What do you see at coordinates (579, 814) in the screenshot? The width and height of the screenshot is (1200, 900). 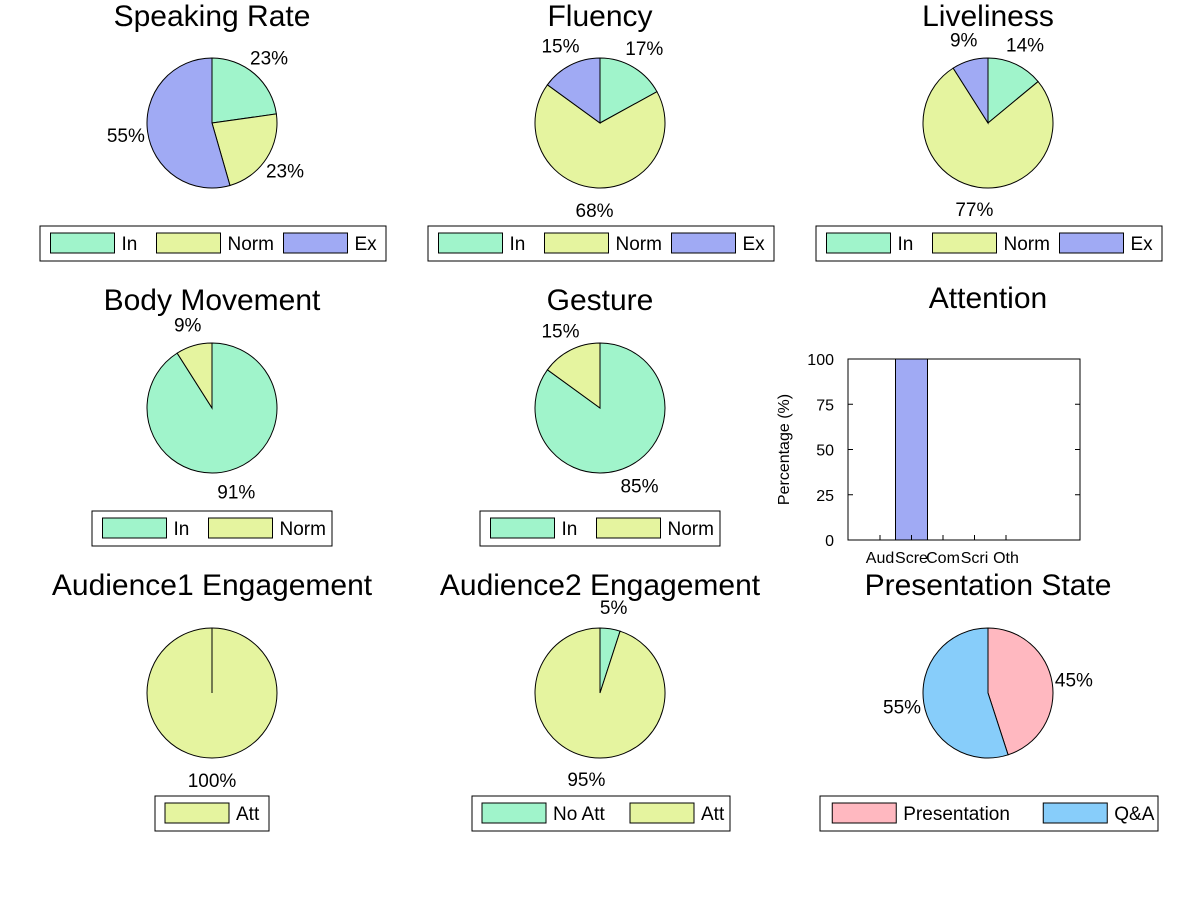 I see `legend-label-no-att: No Att` at bounding box center [579, 814].